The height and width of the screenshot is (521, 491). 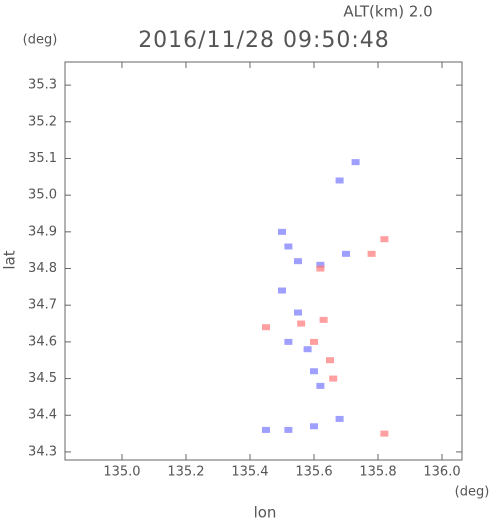 I want to click on x-tick-label: 135.6, so click(x=313, y=472).